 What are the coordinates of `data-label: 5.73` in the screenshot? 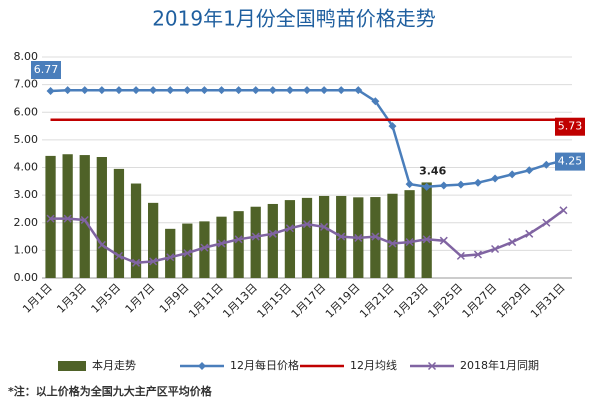 It's located at (570, 126).